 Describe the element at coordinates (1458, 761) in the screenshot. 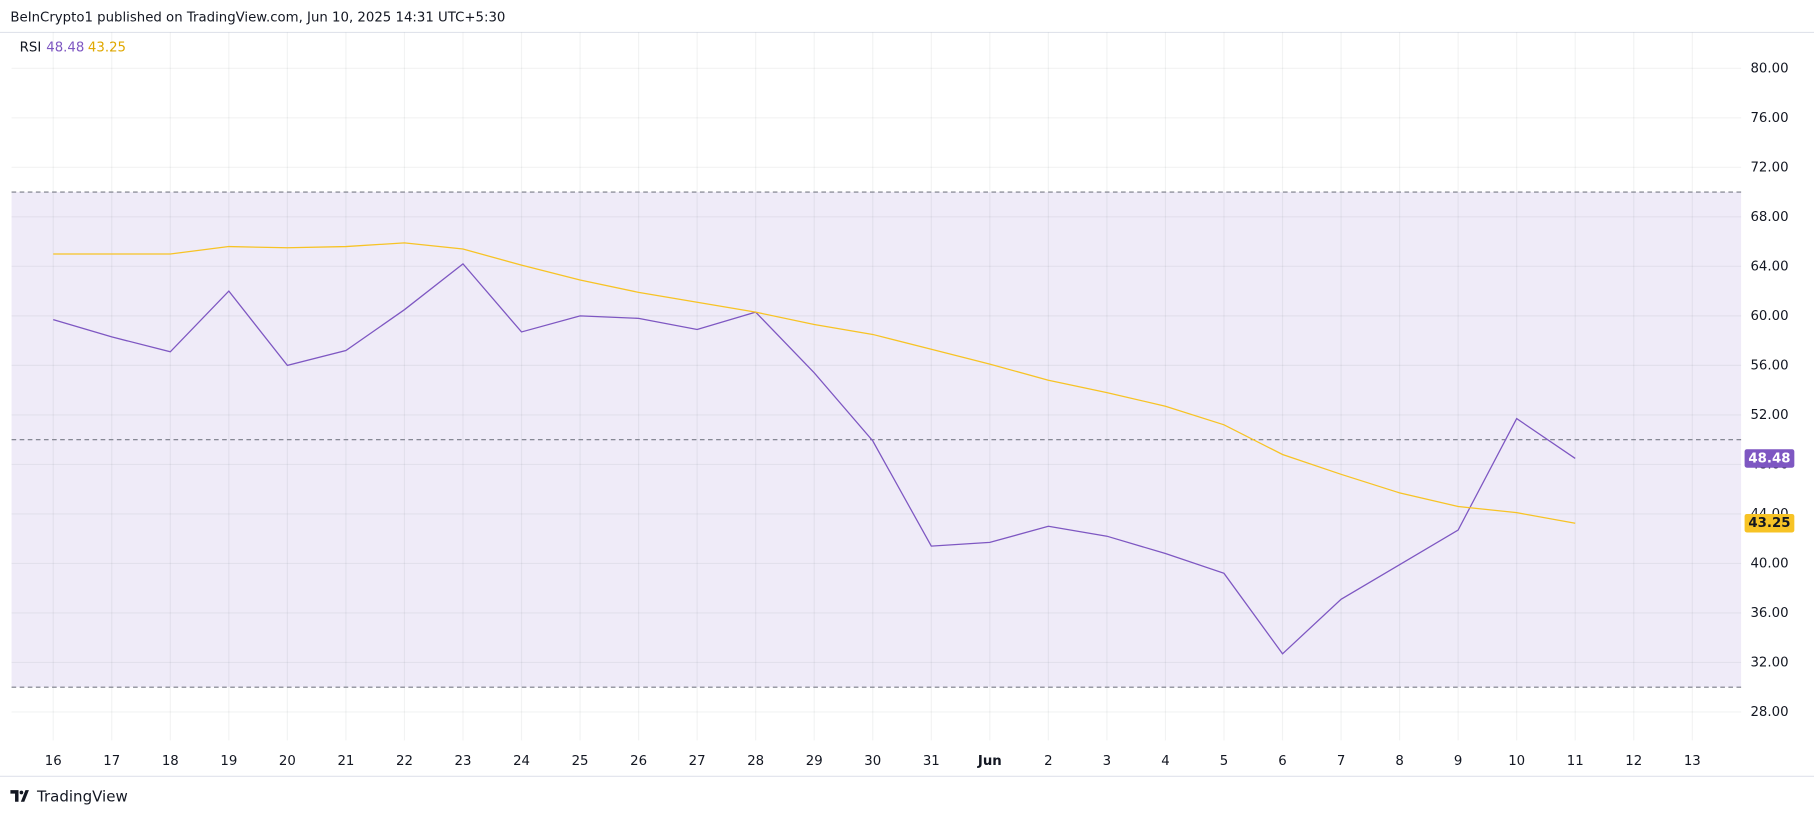

I see `x-tick-label: 9` at that location.